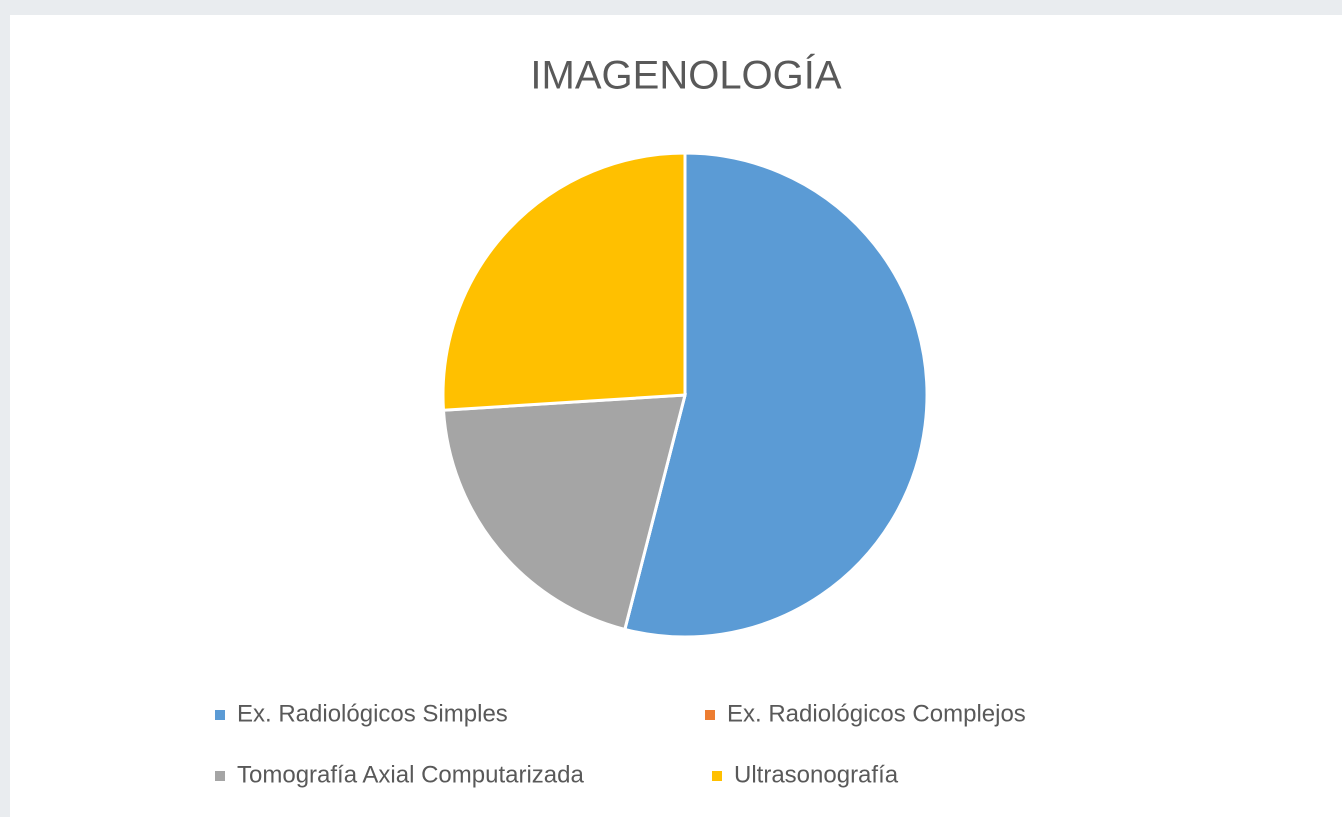 The image size is (1342, 817). Describe the element at coordinates (410, 774) in the screenshot. I see `legend-label: Tomografía Axial Computarizada` at that location.